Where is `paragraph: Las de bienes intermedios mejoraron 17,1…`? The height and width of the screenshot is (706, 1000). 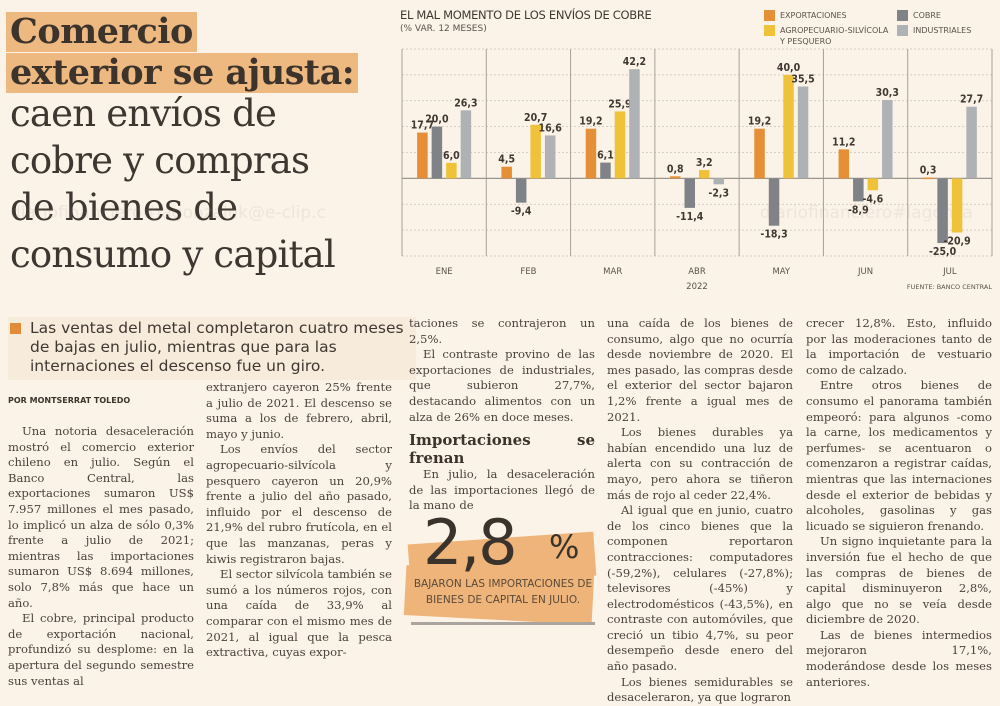
paragraph: Las de bienes intermedios mejoraron 17,1… is located at coordinates (899, 658).